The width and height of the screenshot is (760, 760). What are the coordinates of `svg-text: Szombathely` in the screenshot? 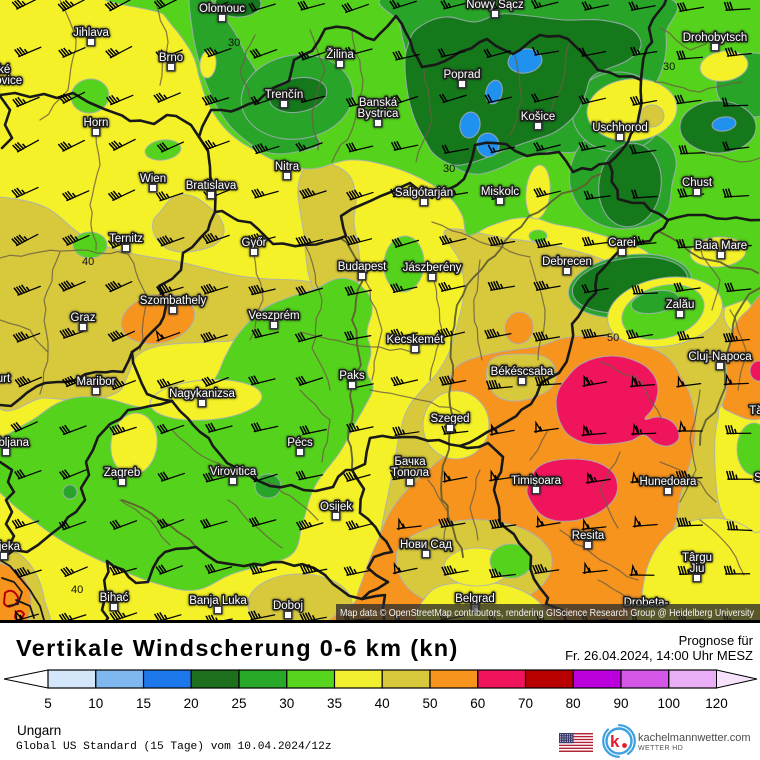 It's located at (173, 301).